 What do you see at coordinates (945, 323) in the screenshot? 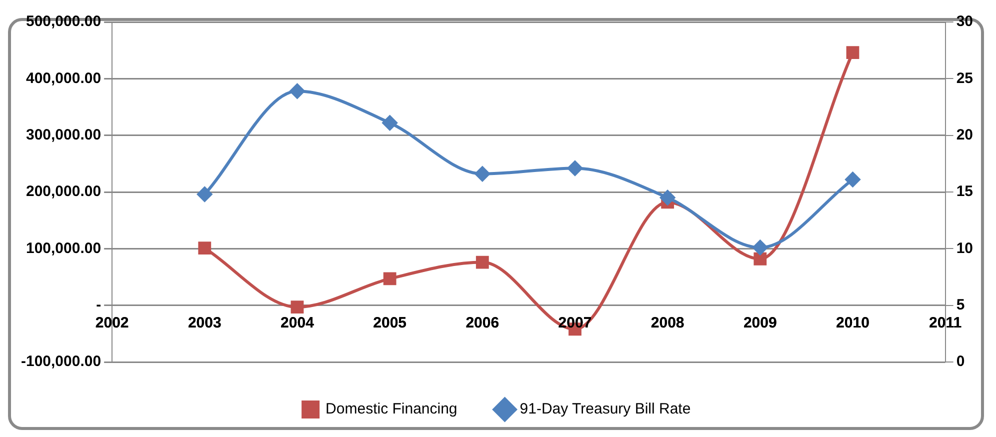
I see `x-tick-label: 2011` at bounding box center [945, 323].